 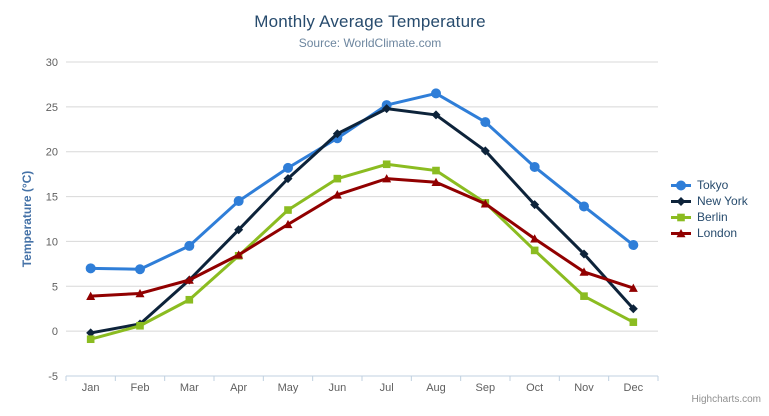 I want to click on x-axis-label: May, so click(x=288, y=388).